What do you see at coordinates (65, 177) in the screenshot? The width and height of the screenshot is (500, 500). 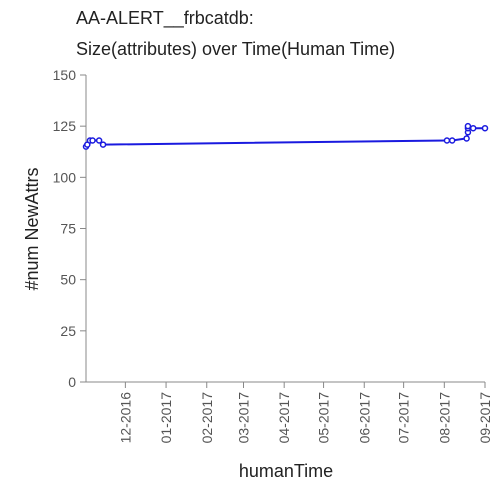 I see `y-tick-label: 100` at bounding box center [65, 177].